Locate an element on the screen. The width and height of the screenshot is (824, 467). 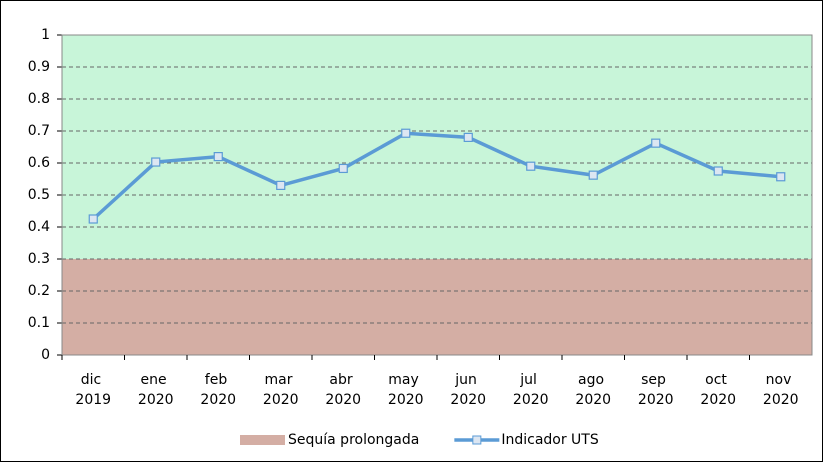
y-tick-label: 0.3 is located at coordinates (39, 259).